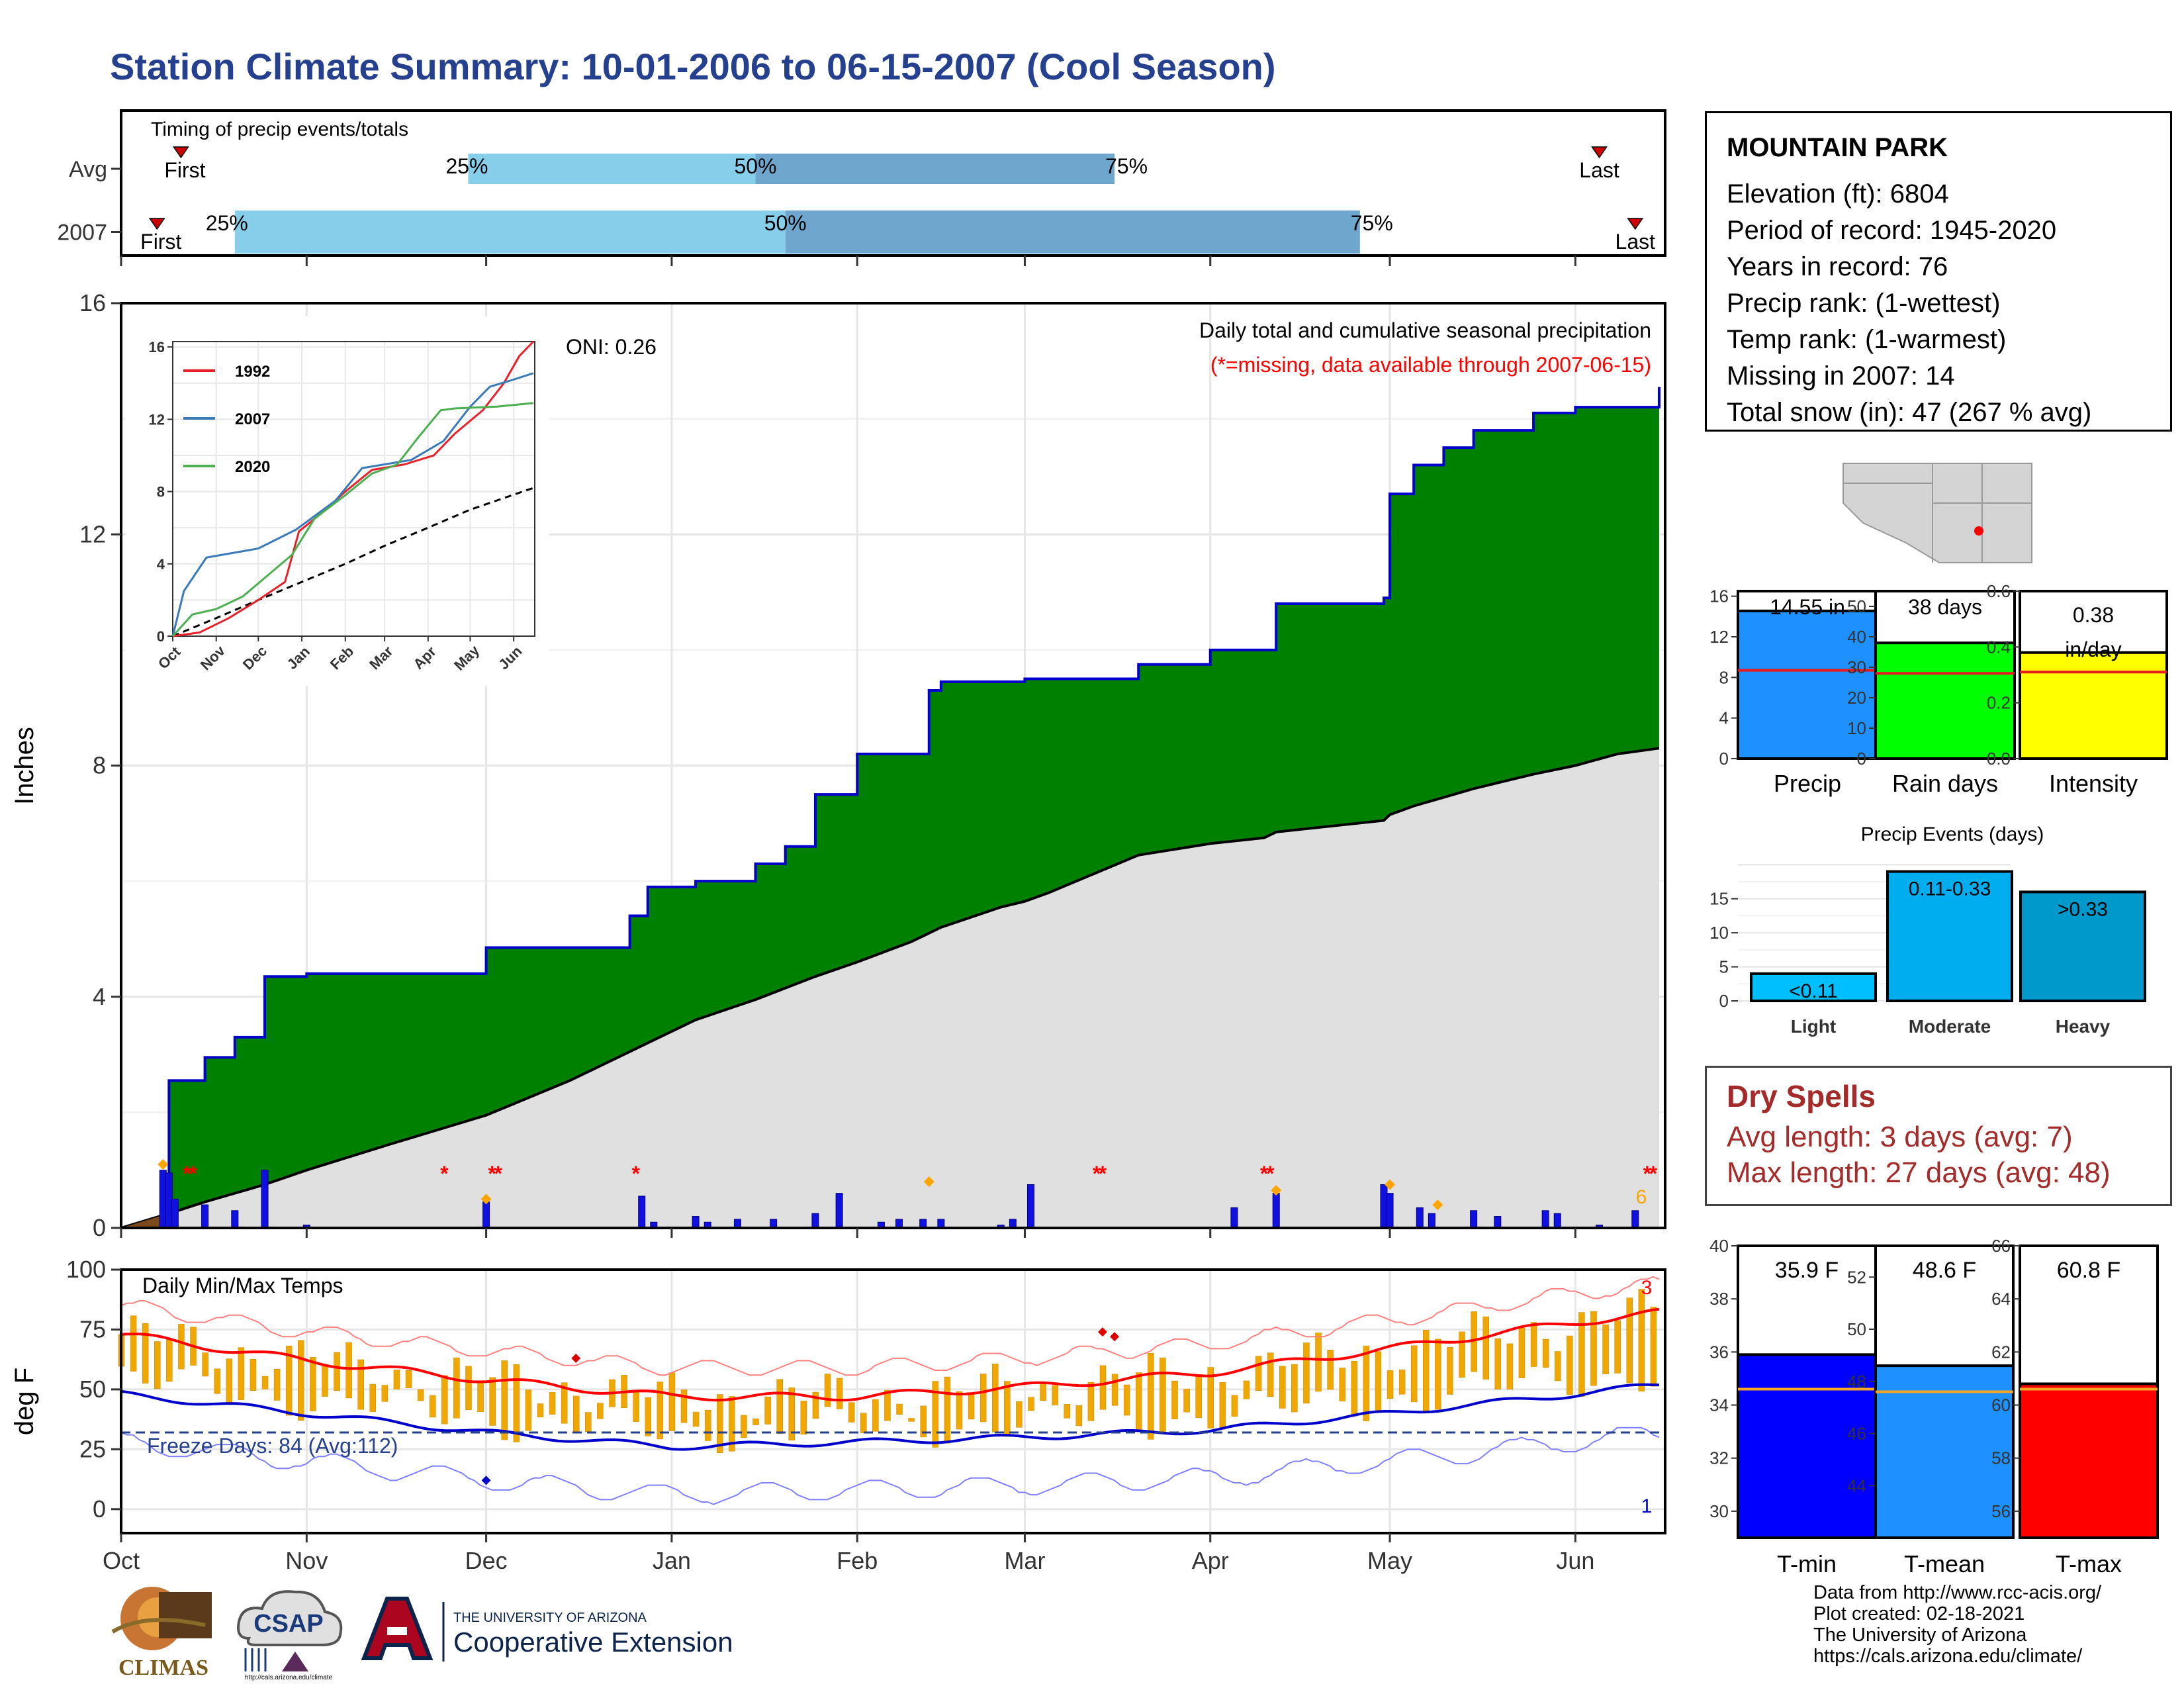 The width and height of the screenshot is (2184, 1688). Describe the element at coordinates (2088, 1270) in the screenshot. I see `temp-summary-value-label: 60.8 F` at that location.